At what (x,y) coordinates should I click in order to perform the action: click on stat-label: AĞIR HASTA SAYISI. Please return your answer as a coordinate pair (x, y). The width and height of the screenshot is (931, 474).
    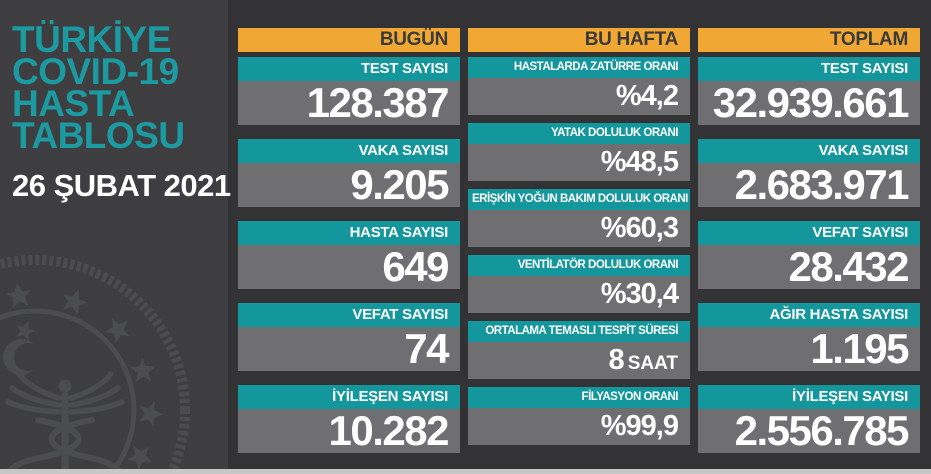
    Looking at the image, I should click on (809, 315).